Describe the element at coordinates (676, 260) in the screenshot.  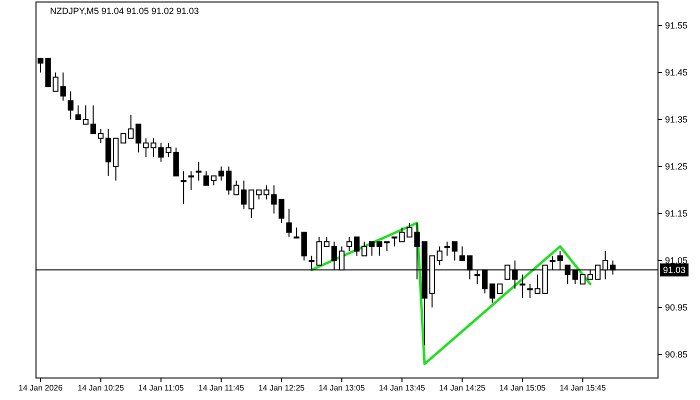
I see `y-tick-label: 91.05` at that location.